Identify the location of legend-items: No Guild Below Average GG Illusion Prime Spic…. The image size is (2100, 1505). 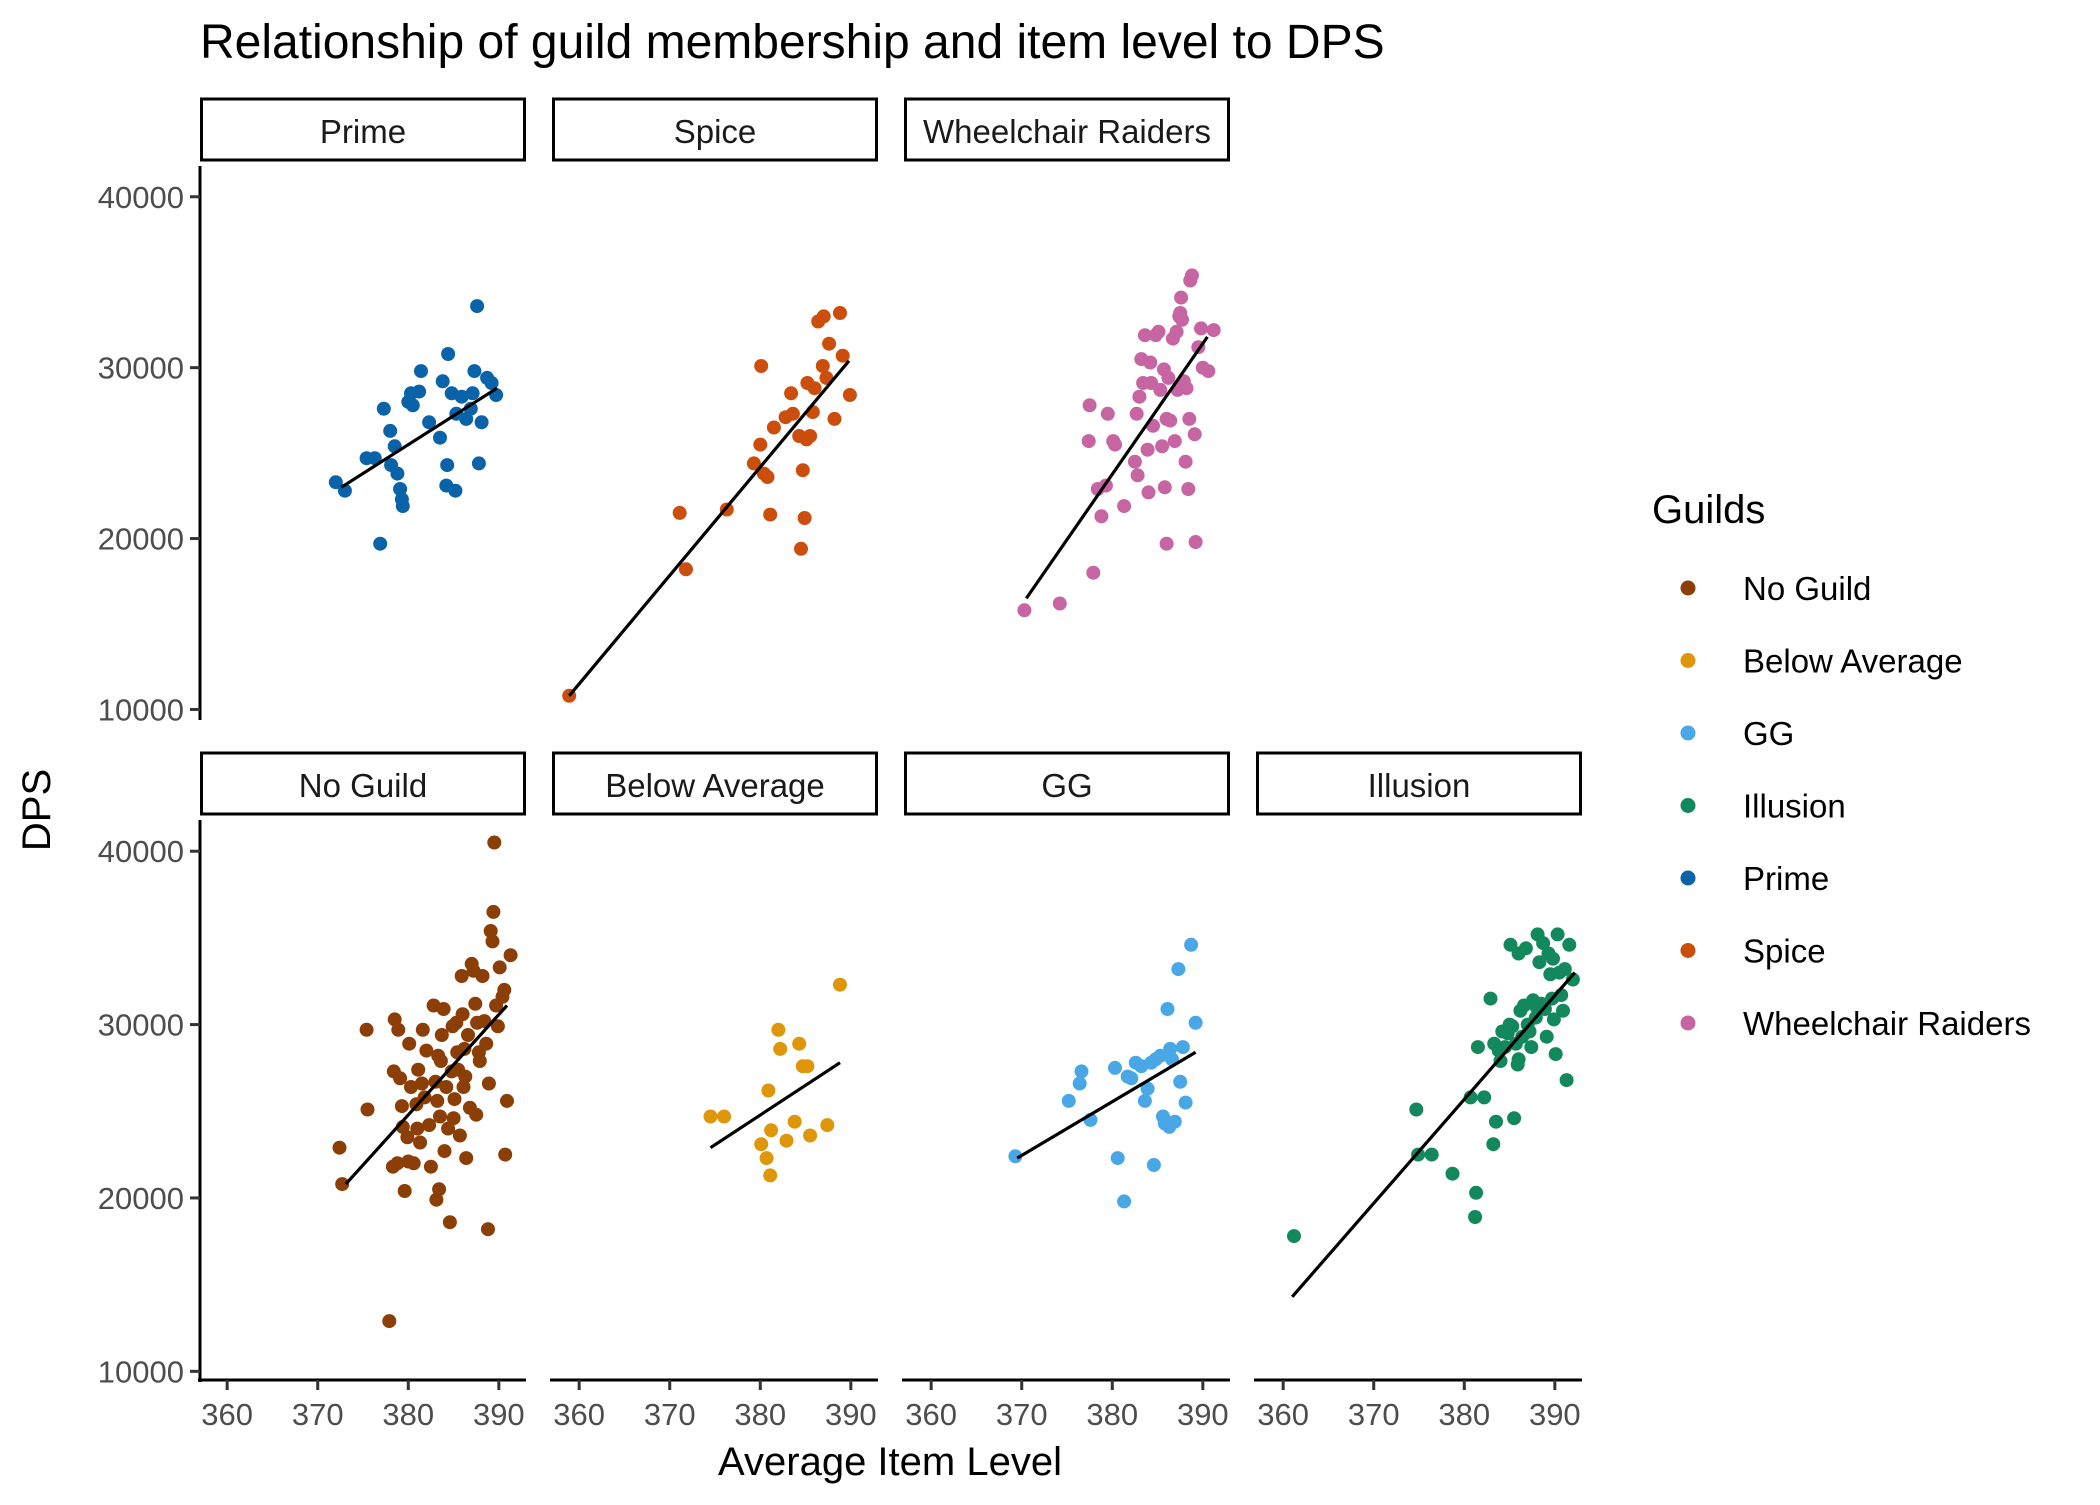
(1855, 806).